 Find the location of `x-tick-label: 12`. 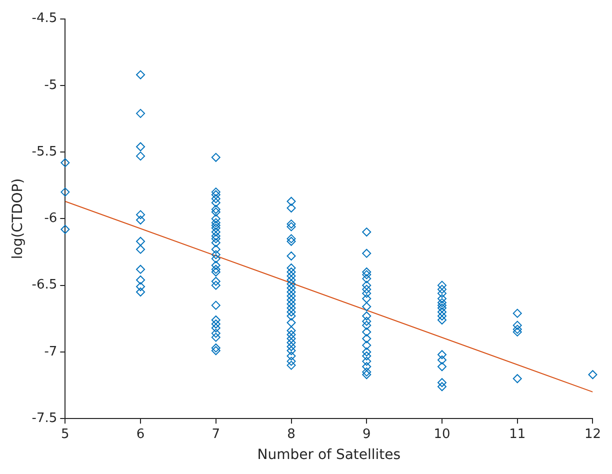

x-tick-label: 12 is located at coordinates (592, 434).